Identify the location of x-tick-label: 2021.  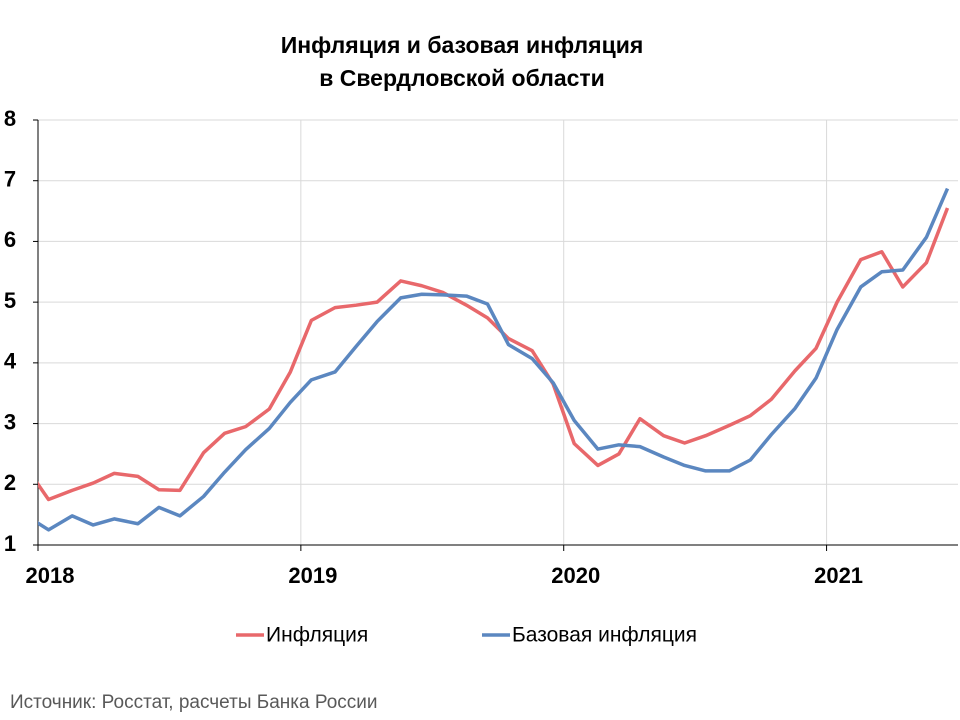
(838, 575).